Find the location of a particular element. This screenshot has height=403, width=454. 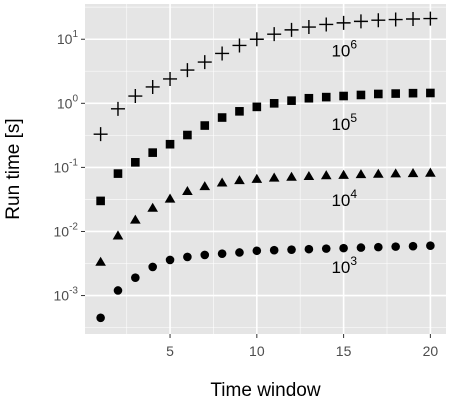

y-tick-label: 10⁻² is located at coordinates (66, 230).